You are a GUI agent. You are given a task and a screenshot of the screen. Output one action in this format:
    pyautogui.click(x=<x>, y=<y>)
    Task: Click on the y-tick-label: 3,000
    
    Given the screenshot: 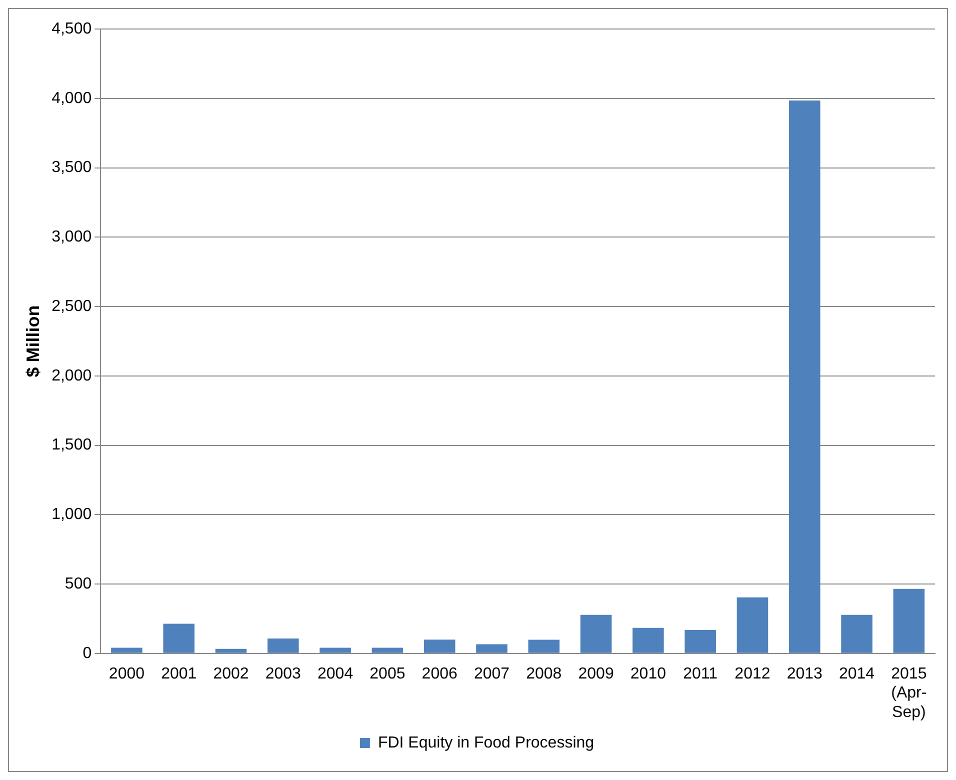 What is the action you would take?
    pyautogui.click(x=72, y=237)
    